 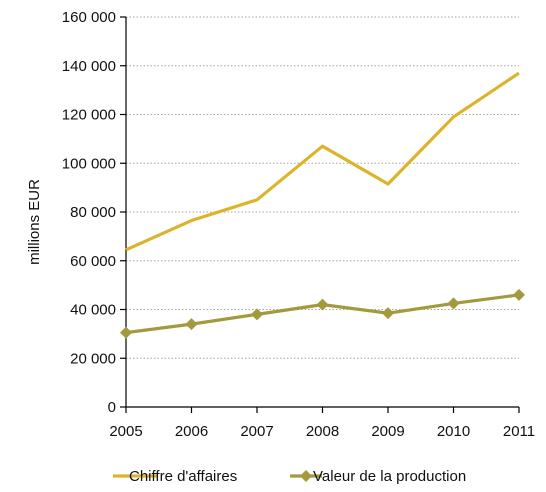 What do you see at coordinates (322, 431) in the screenshot?
I see `x-tick-label: 2008` at bounding box center [322, 431].